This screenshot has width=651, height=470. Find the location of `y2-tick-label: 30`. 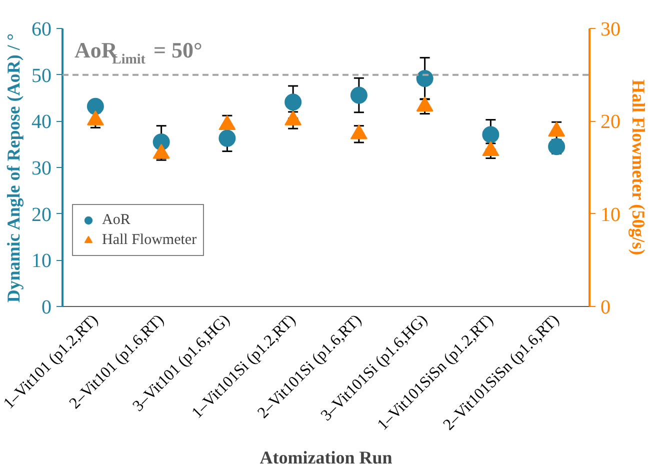

y2-tick-label: 30 is located at coordinates (610, 29).